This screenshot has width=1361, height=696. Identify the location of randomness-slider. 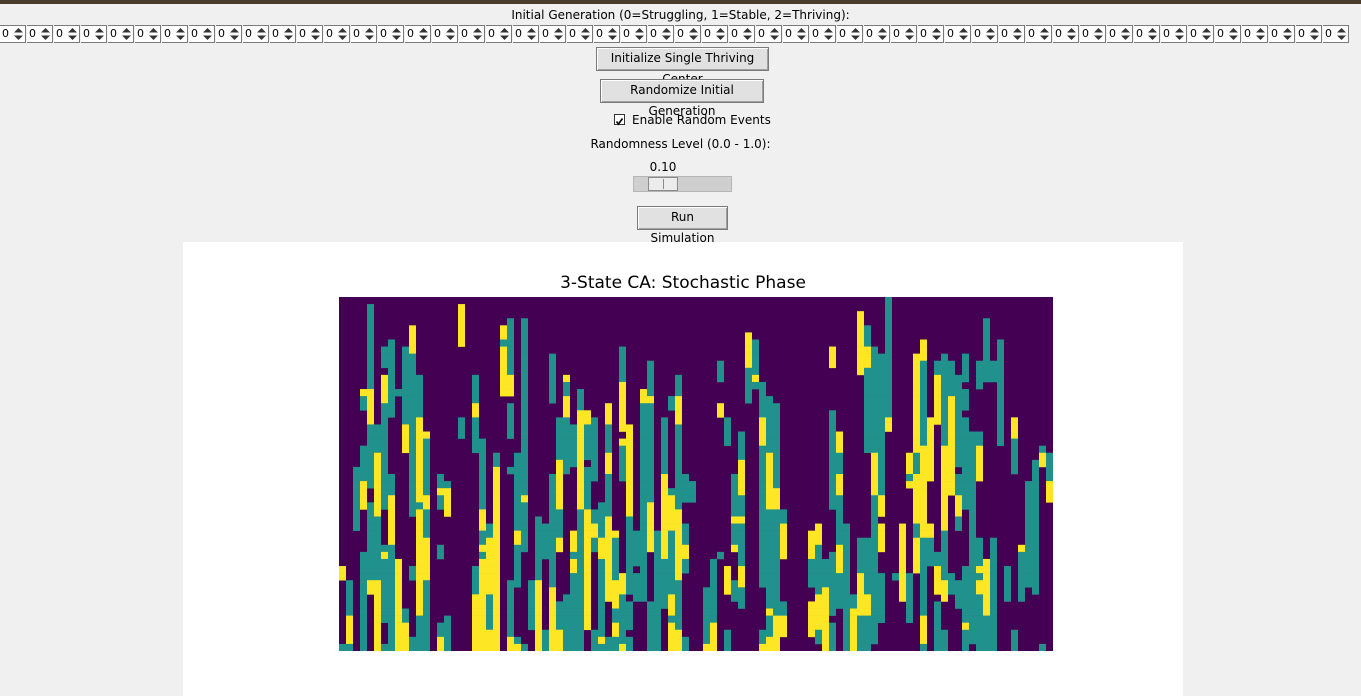
(682, 184).